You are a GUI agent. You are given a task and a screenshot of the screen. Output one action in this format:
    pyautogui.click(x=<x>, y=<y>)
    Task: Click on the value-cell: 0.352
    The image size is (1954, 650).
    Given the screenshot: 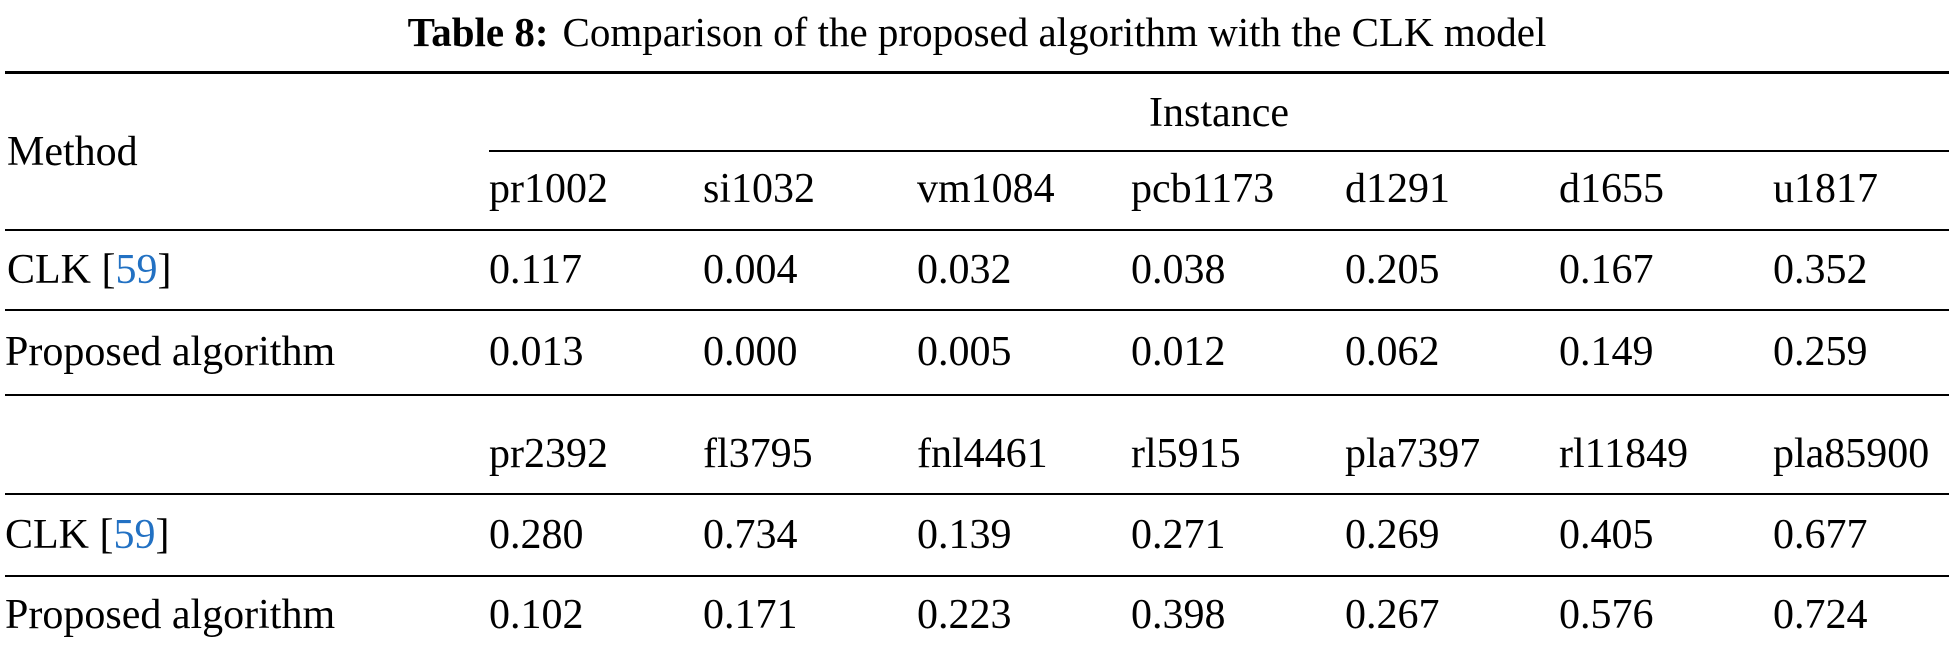 What is the action you would take?
    pyautogui.click(x=1861, y=270)
    